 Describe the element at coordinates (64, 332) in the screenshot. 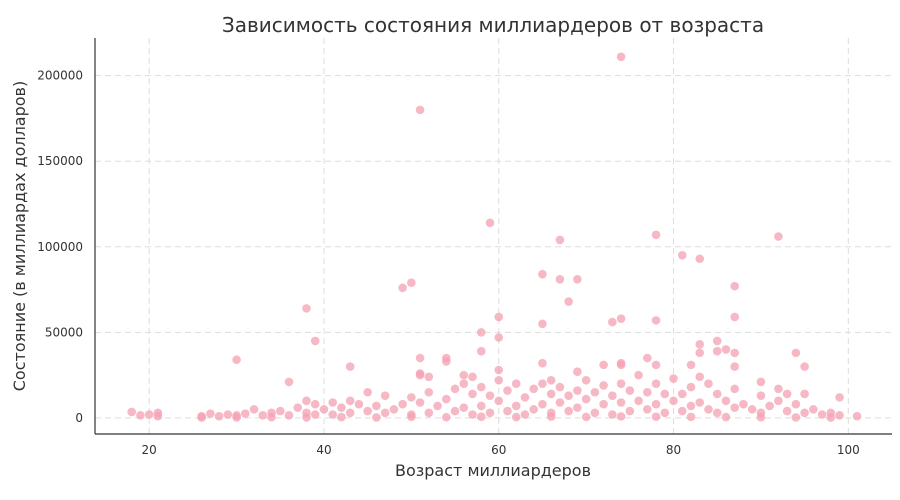

I see `y-tick-label: 50000` at that location.